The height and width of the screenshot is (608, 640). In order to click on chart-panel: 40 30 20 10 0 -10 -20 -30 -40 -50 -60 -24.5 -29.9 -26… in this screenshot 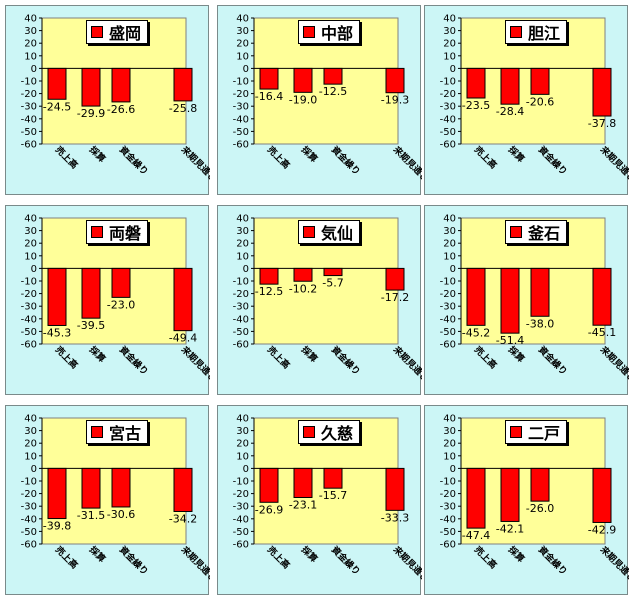, I will do `click(107, 100)`.